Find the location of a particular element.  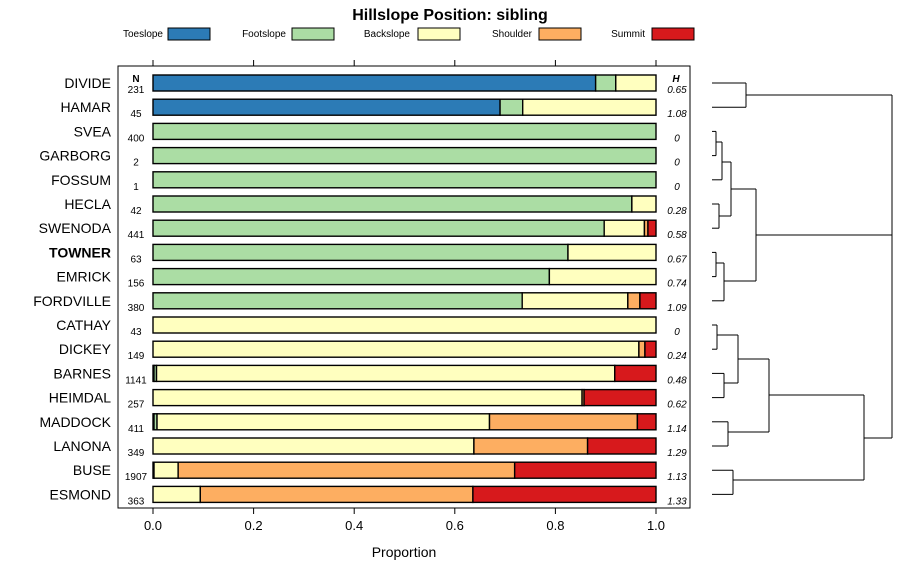

row-label: HEIMDAL is located at coordinates (80, 398).